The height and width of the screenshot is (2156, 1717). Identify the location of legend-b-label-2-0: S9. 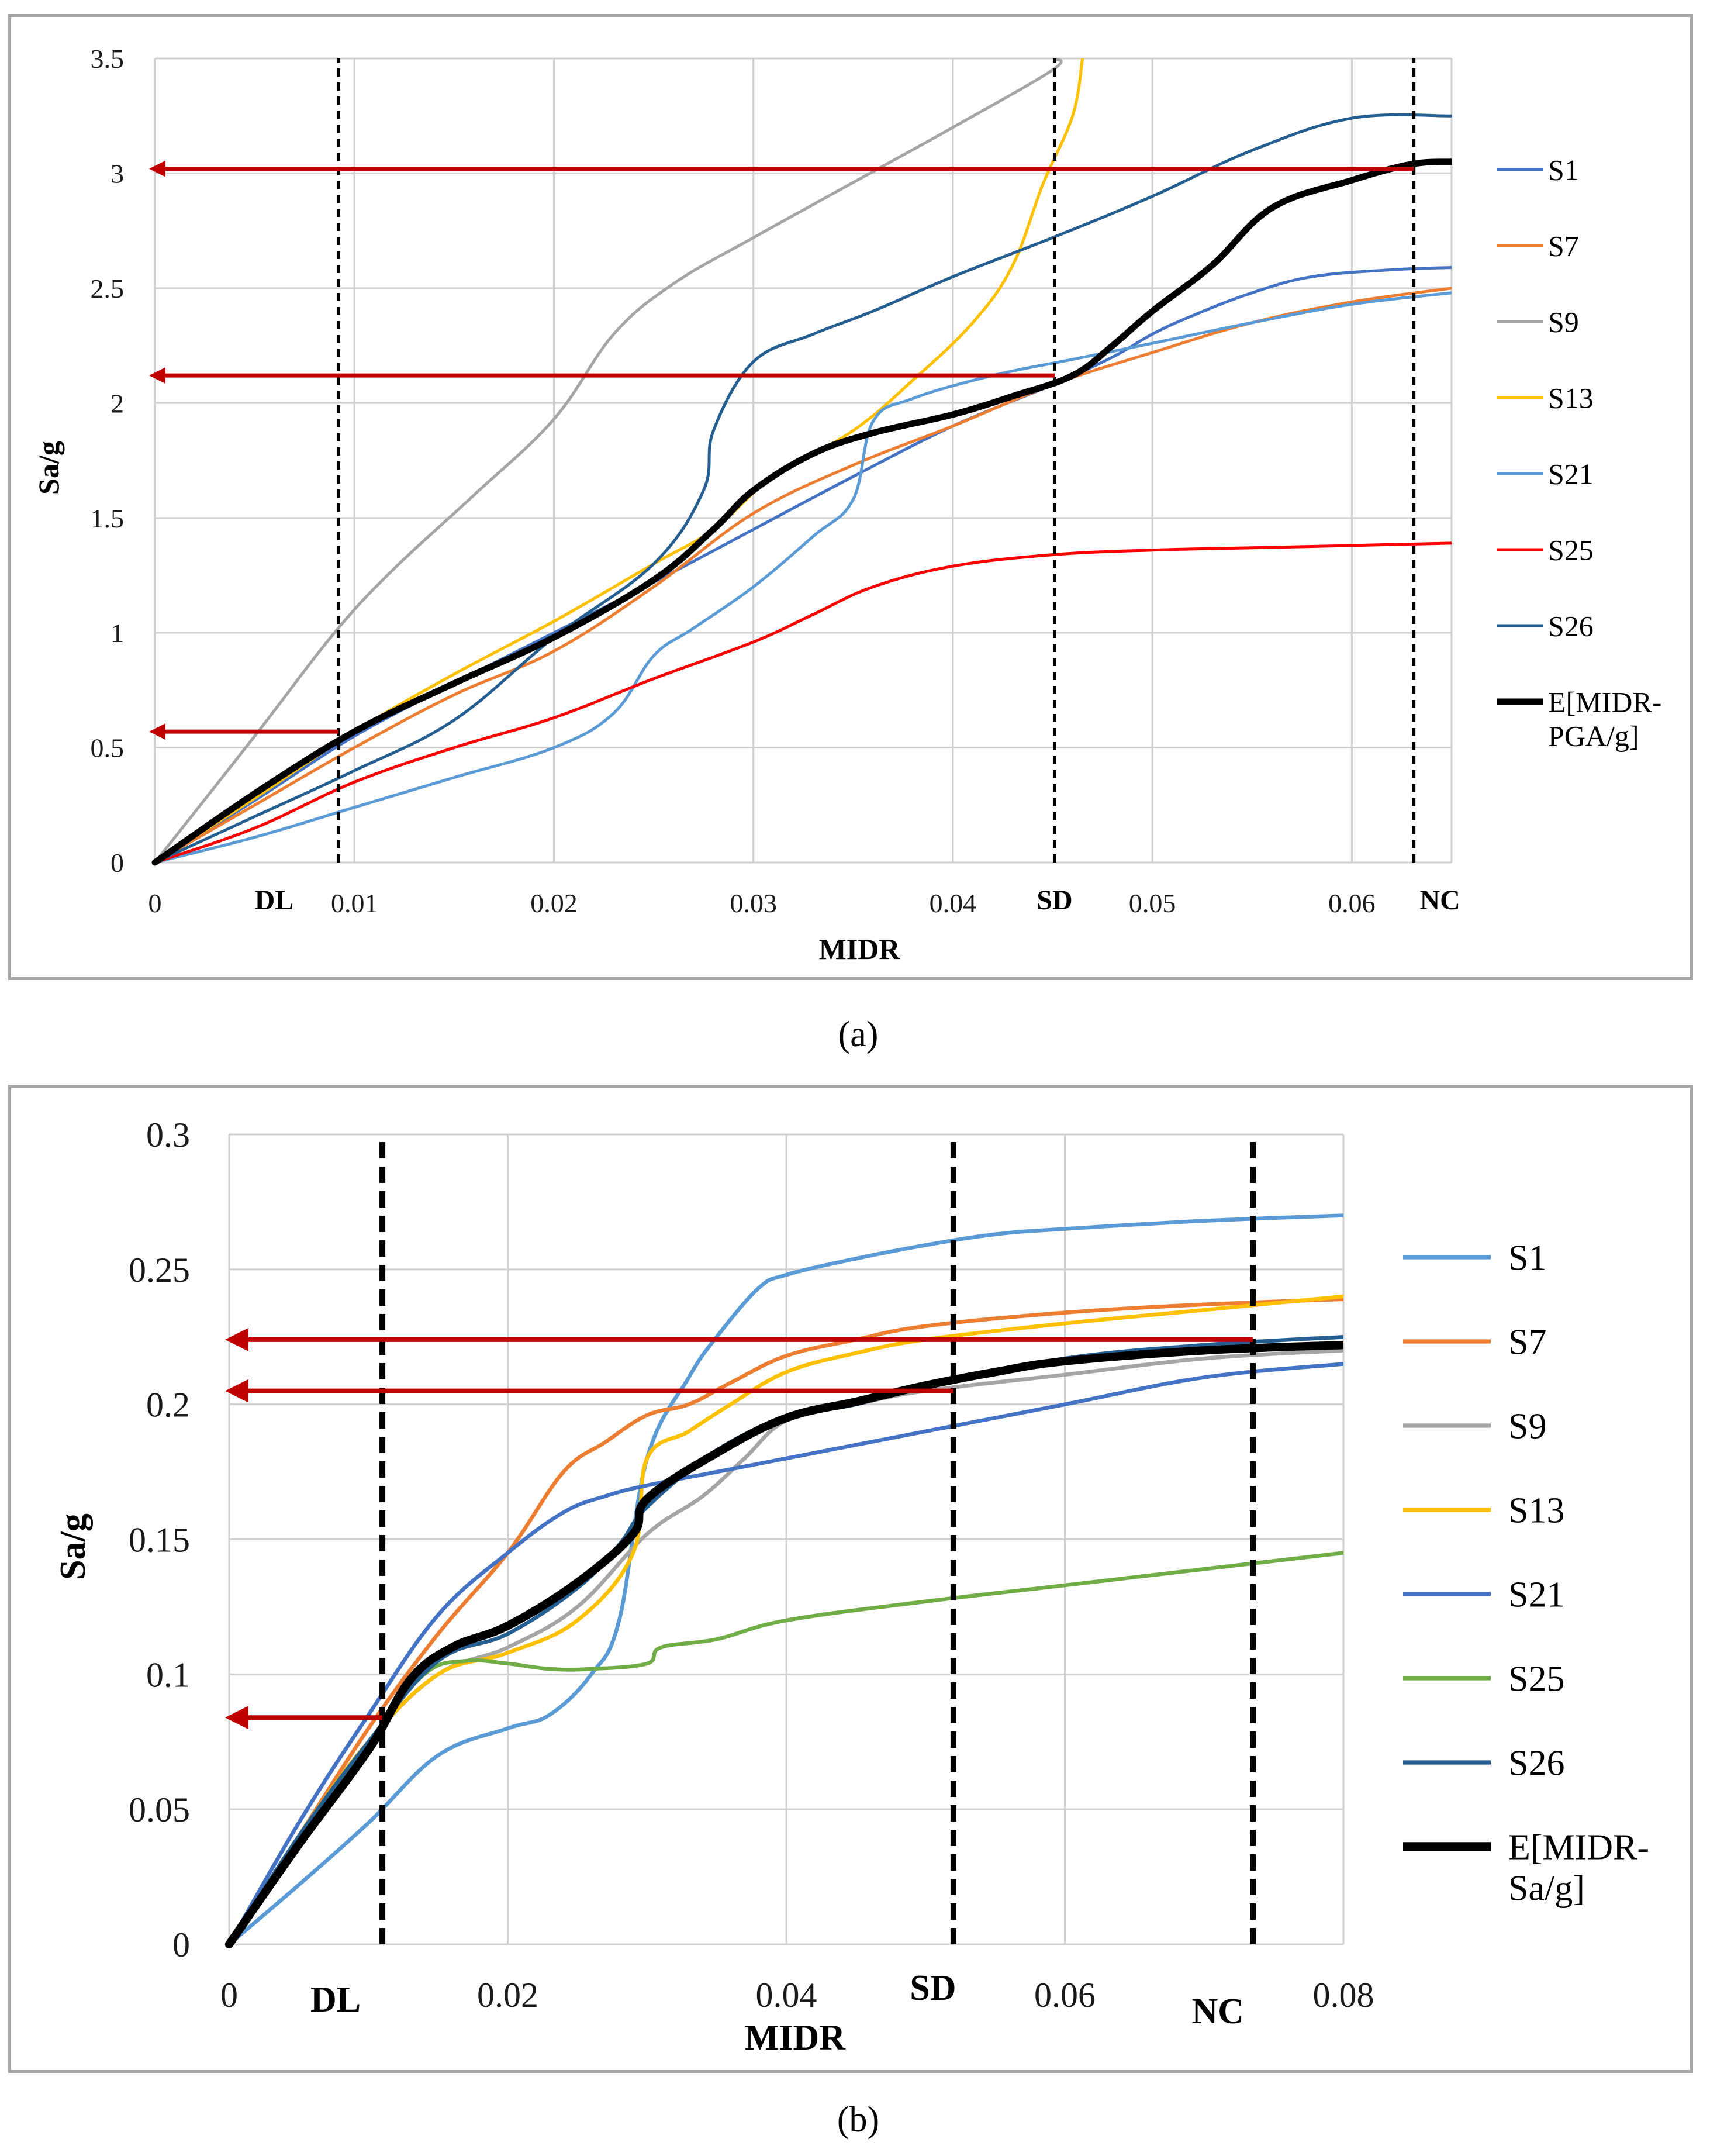
(1527, 1427).